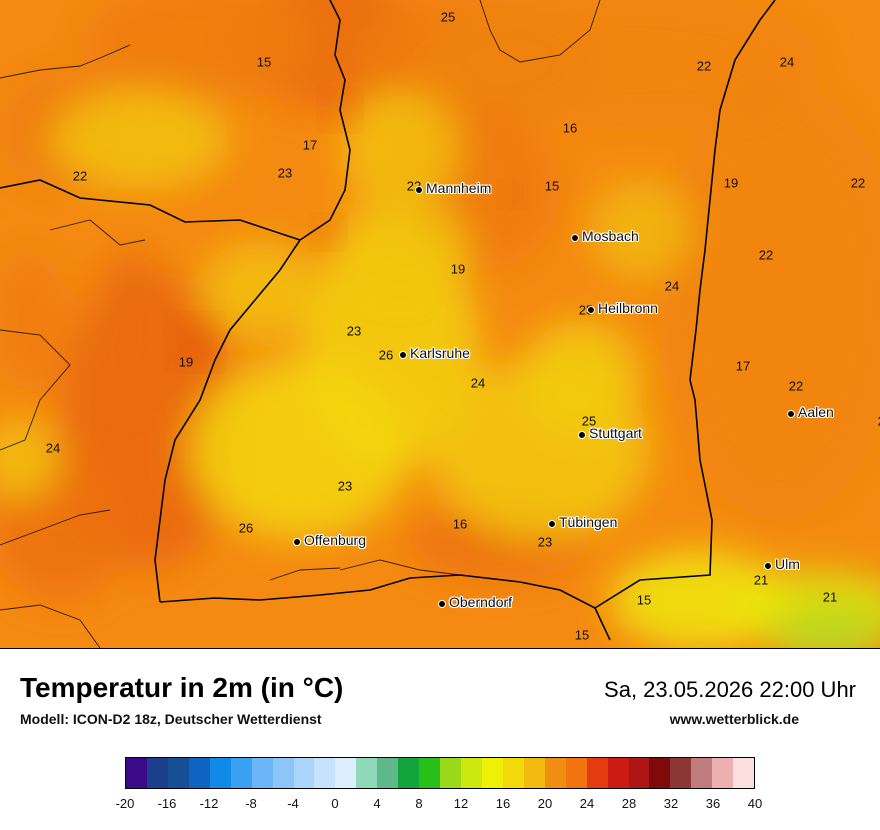 This screenshot has width=880, height=830. What do you see at coordinates (503, 803) in the screenshot?
I see `scale-tick-label: 16` at bounding box center [503, 803].